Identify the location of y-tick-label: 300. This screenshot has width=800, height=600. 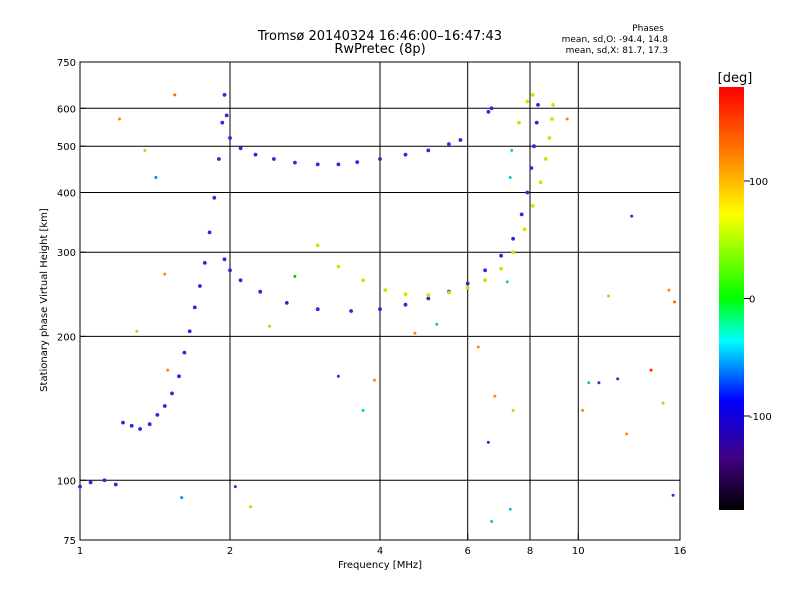
(66, 253).